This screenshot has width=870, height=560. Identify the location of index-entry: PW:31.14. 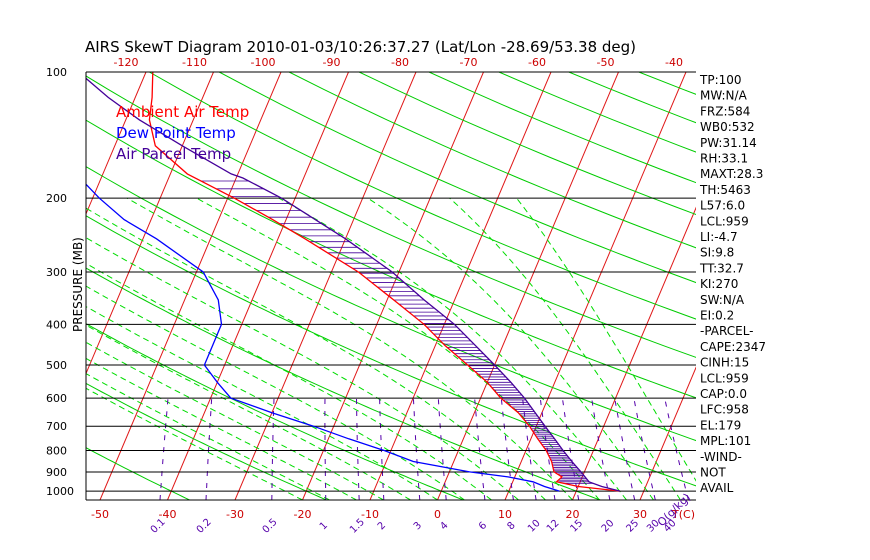
(728, 143).